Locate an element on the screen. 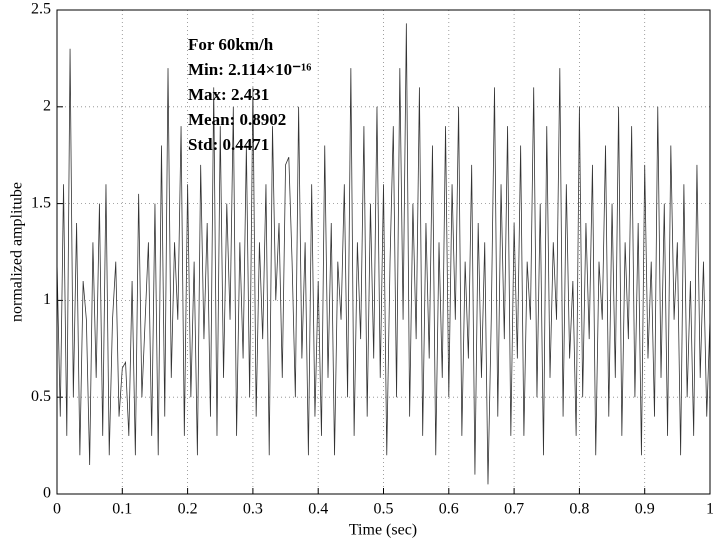 Image resolution: width=720 pixels, height=547 pixels. x-tick-label: 0.5 is located at coordinates (384, 509).